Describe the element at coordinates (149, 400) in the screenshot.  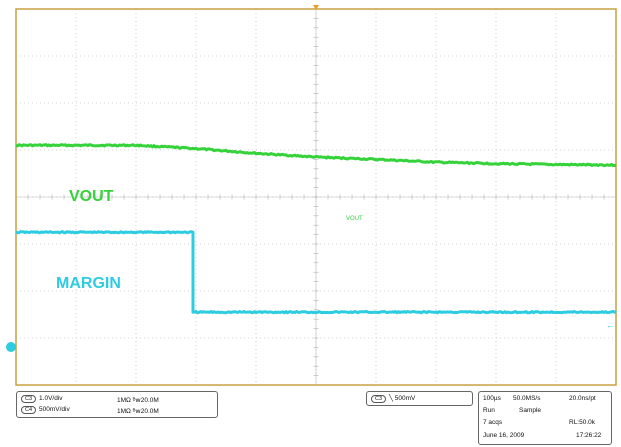
I see `ch3-bandwidth: 20.0M` at that location.